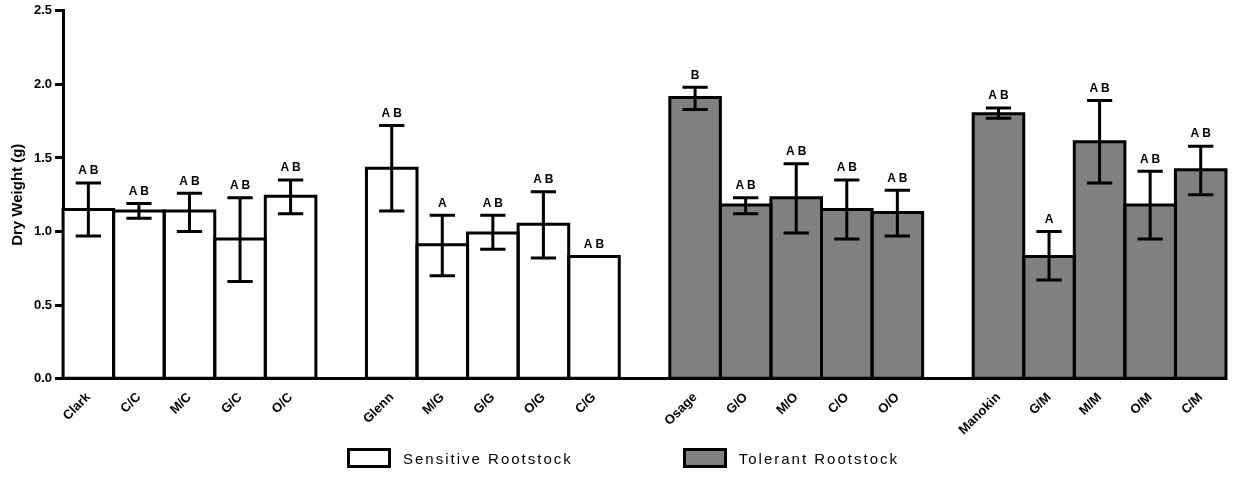 The width and height of the screenshot is (1246, 486). I want to click on legend-label: Sensitive Rootstock, so click(488, 458).